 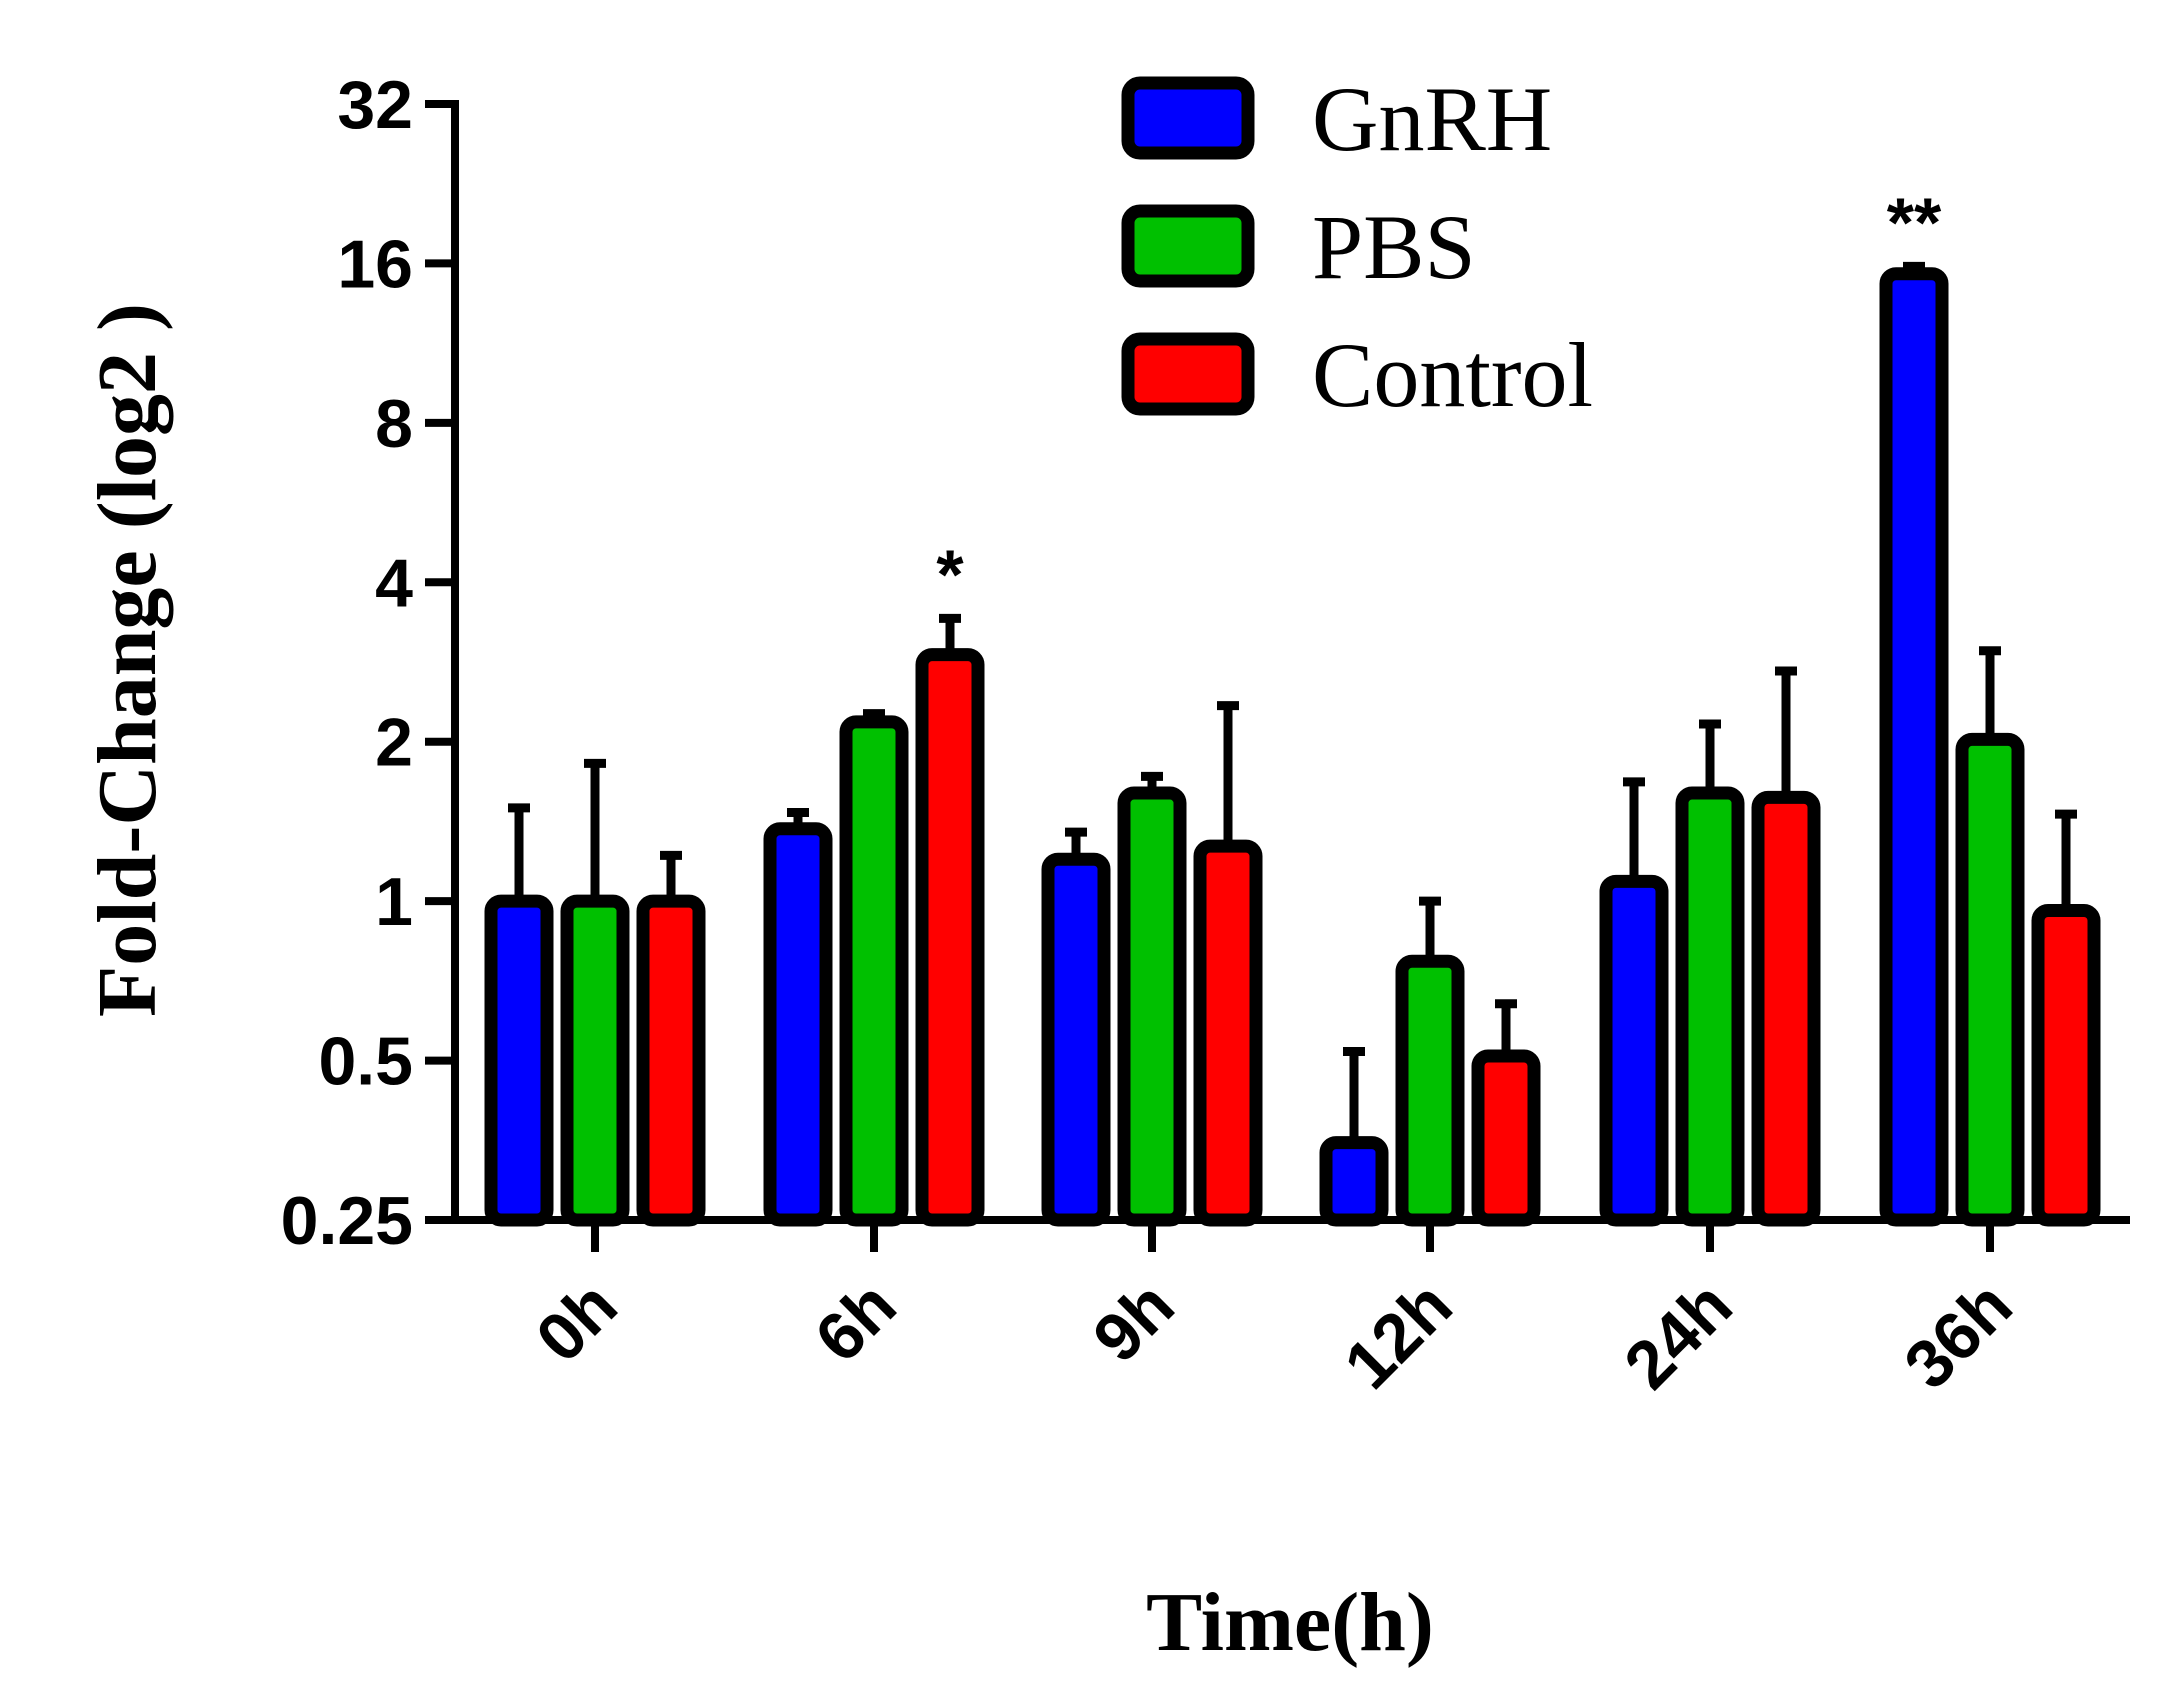 I want to click on y-tick-label: 16, so click(x=375, y=264).